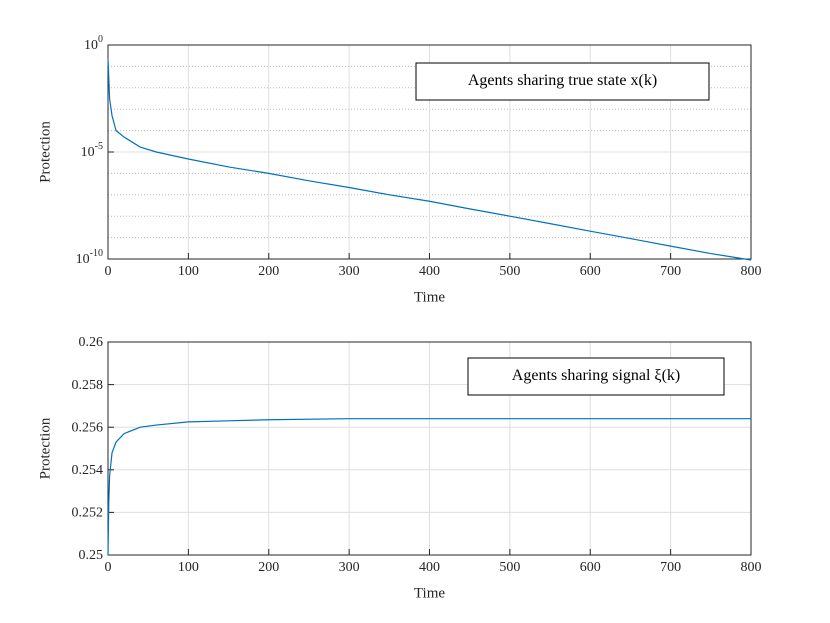  What do you see at coordinates (88, 427) in the screenshot?
I see `y-tick-label: 0.256` at bounding box center [88, 427].